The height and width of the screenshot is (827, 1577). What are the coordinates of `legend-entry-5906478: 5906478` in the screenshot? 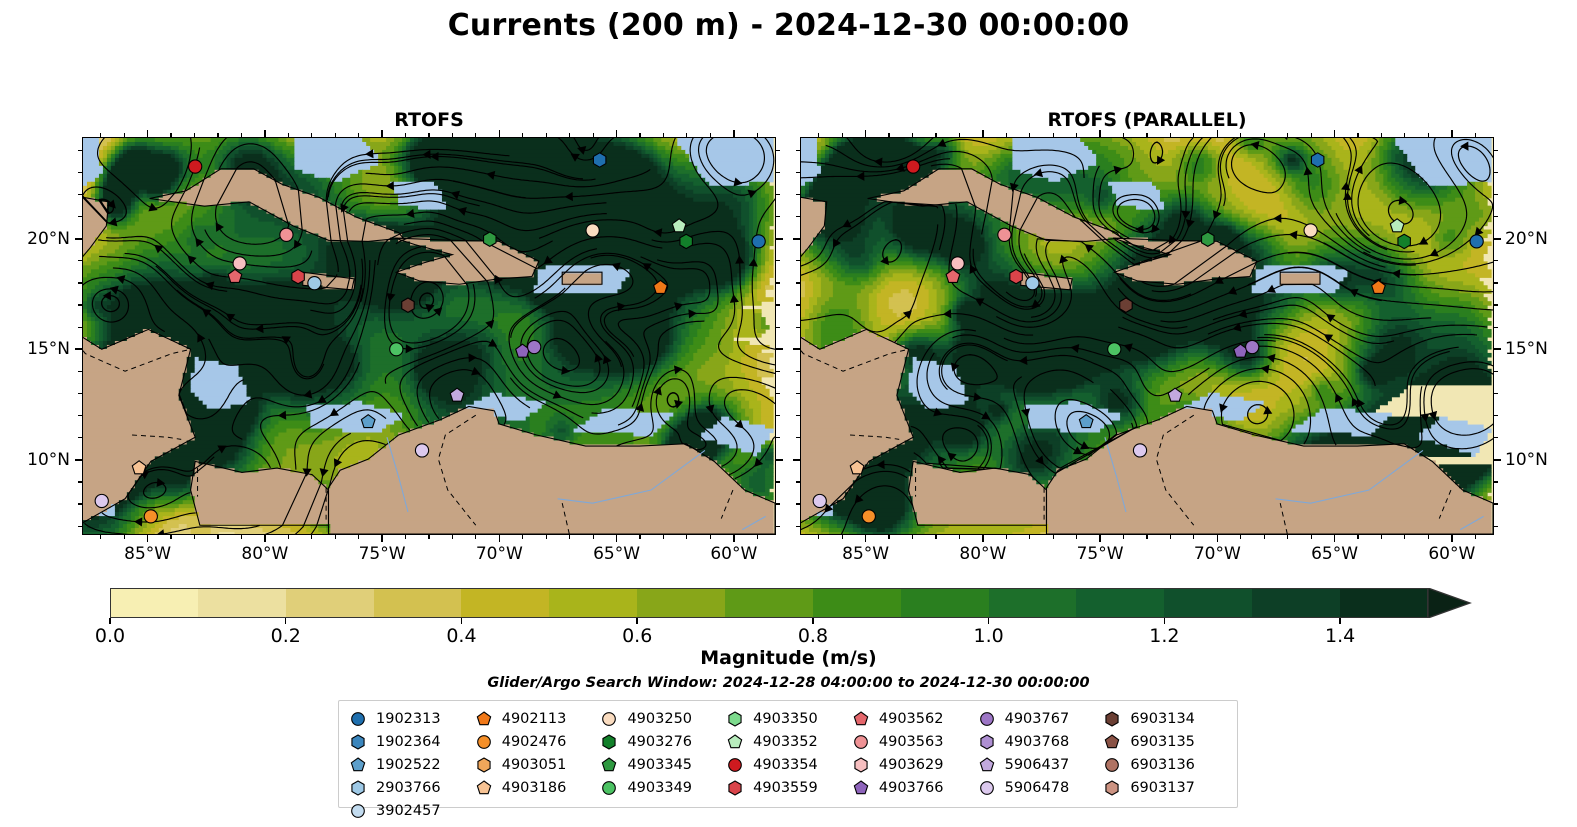 It's located at (1041, 787).